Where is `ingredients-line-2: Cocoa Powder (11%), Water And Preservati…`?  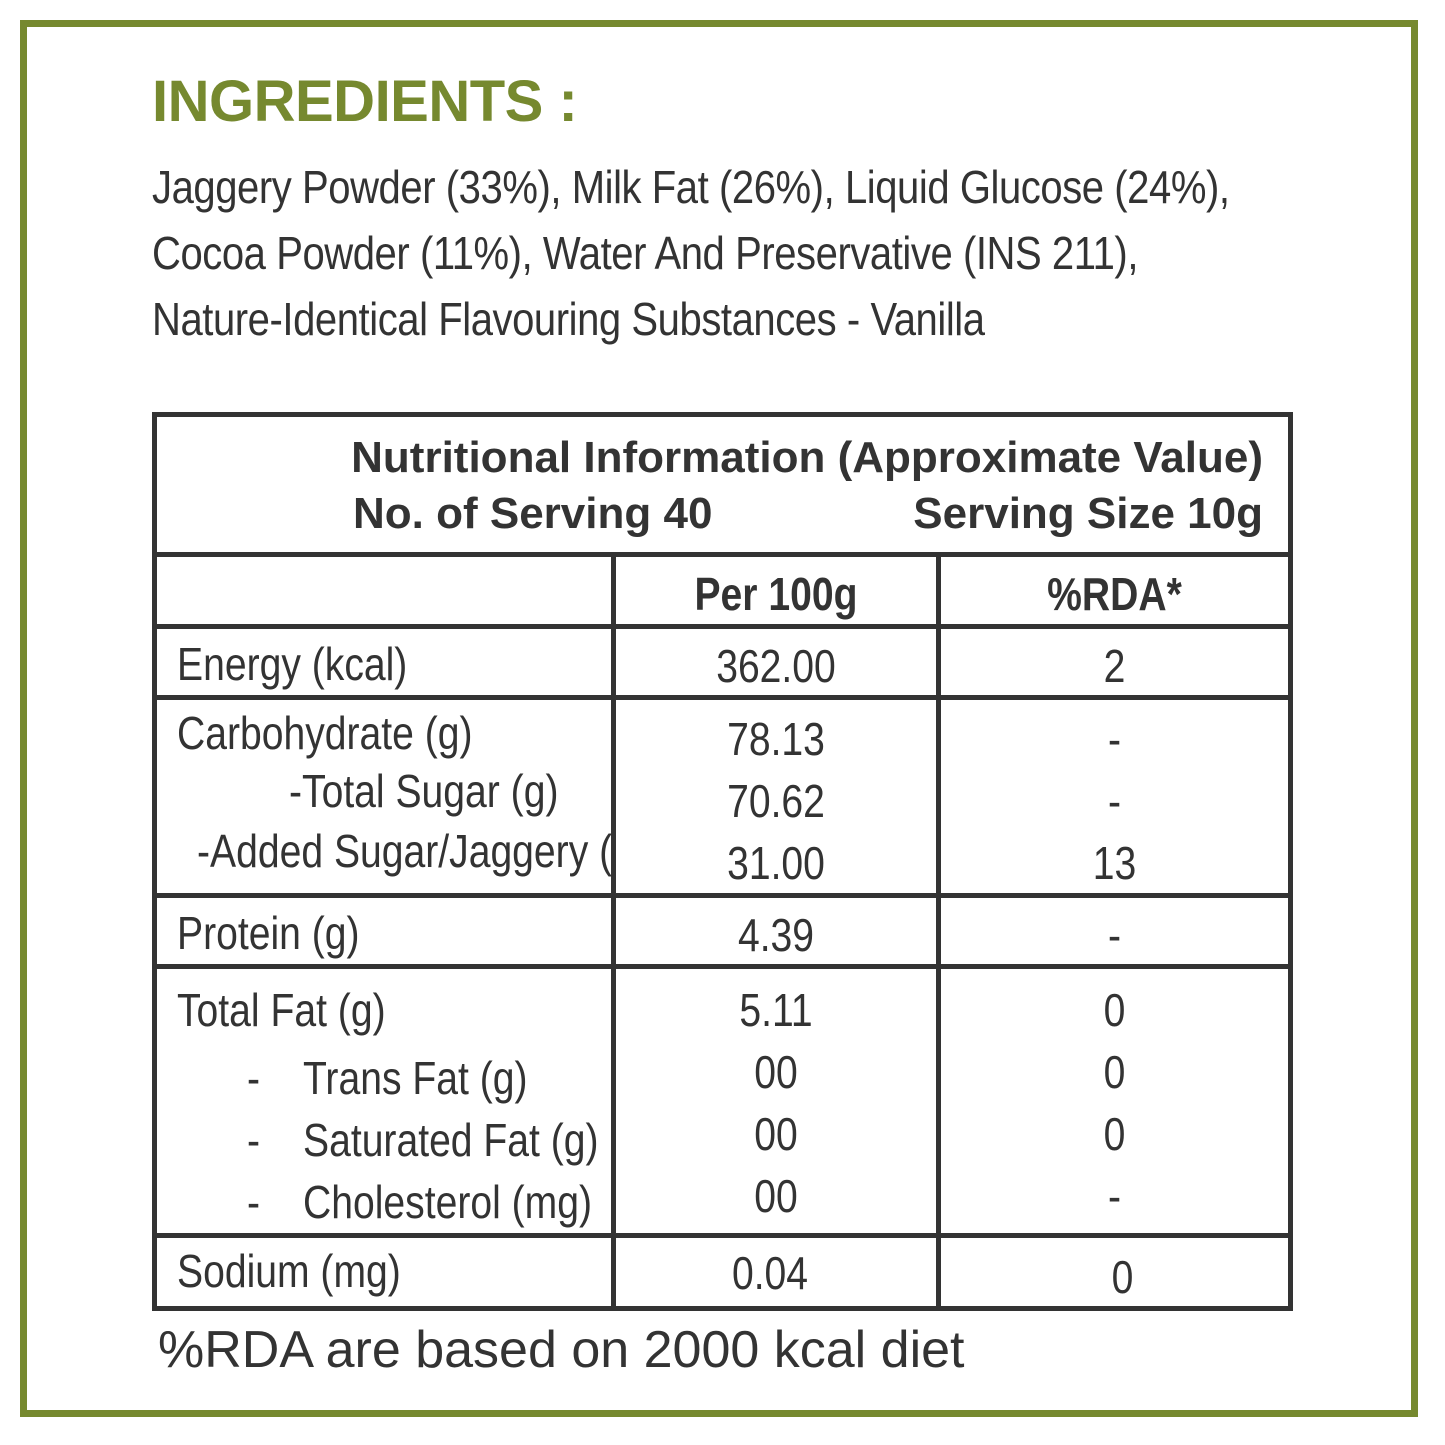 ingredients-line-2: Cocoa Powder (11%), Water And Preservati… is located at coordinates (645, 253).